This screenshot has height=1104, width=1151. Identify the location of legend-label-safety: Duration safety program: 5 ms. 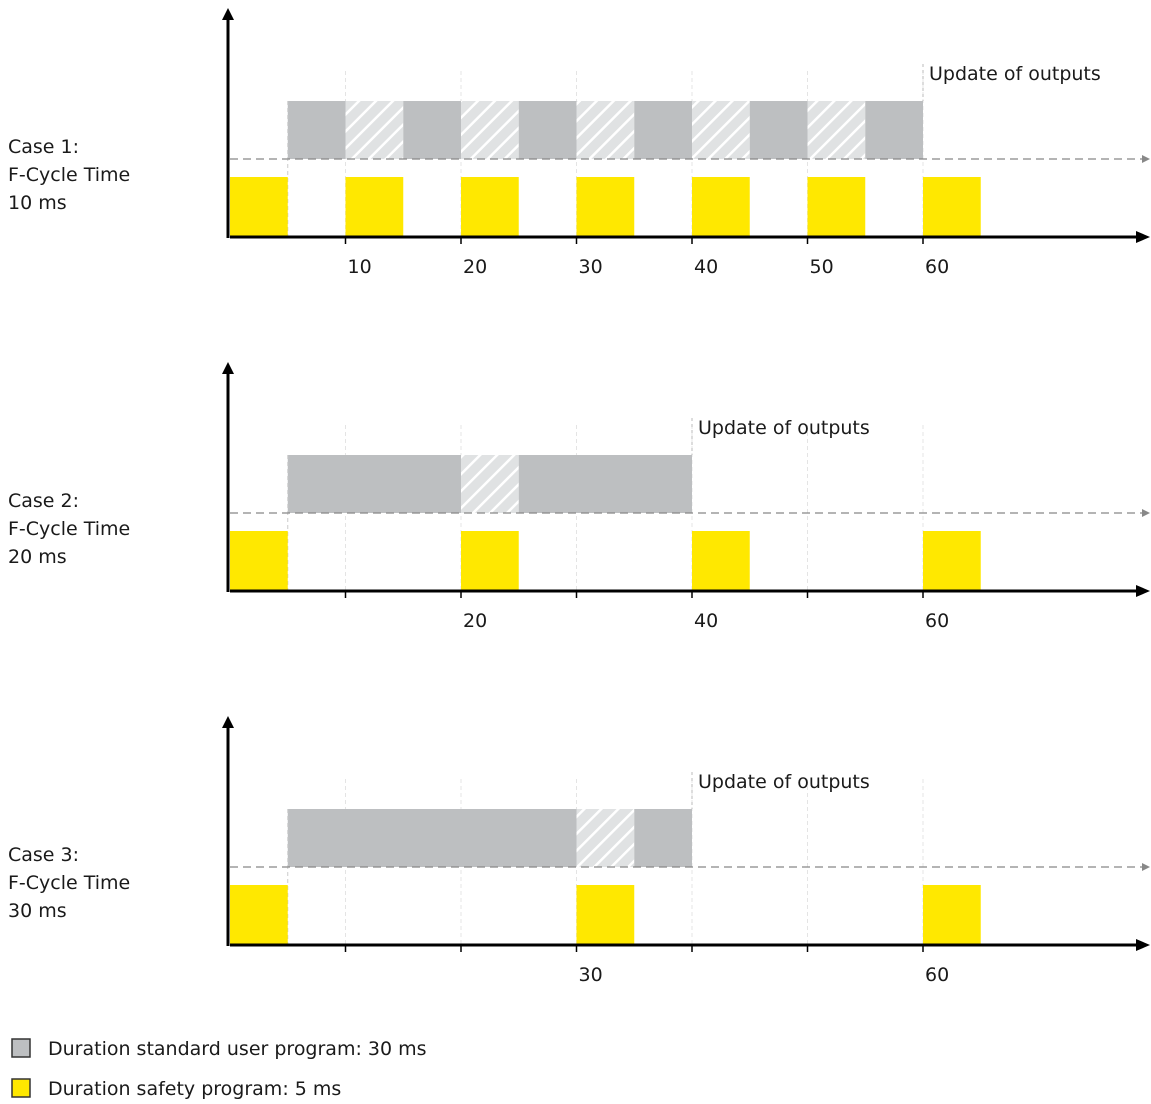
(194, 1089).